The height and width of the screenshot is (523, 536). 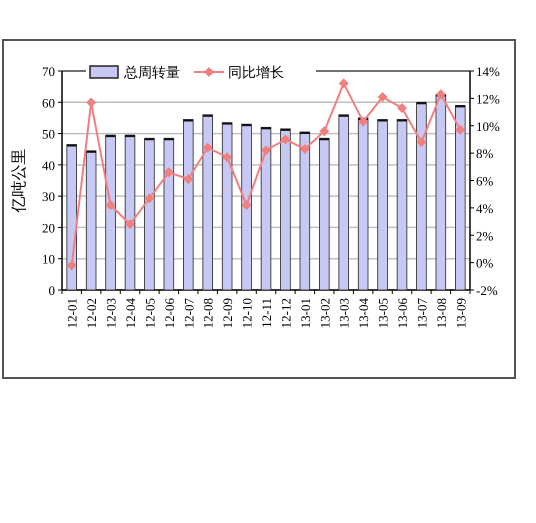 What do you see at coordinates (247, 313) in the screenshot?
I see `x-tick-label: 12-10` at bounding box center [247, 313].